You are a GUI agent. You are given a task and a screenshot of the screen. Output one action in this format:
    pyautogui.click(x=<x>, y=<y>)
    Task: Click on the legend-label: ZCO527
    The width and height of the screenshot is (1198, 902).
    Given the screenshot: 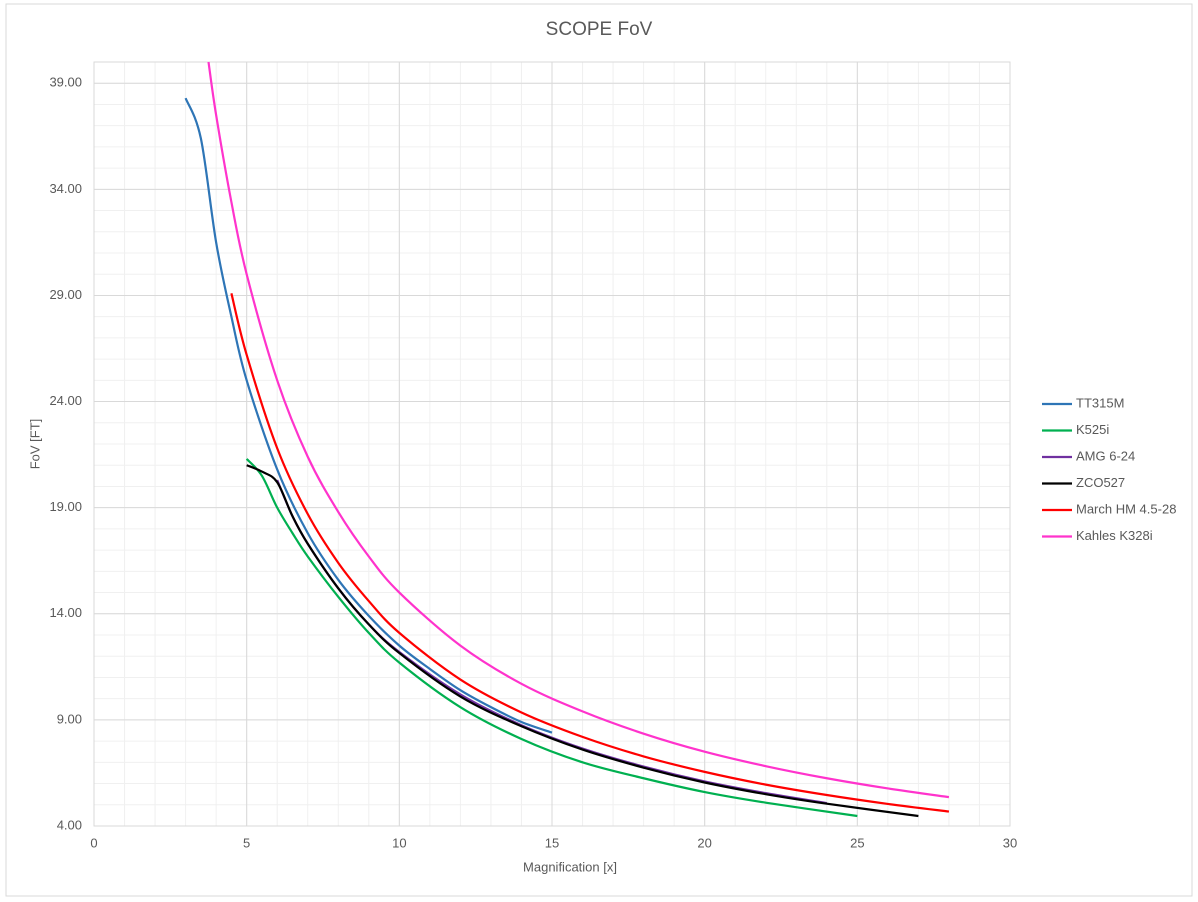 What is the action you would take?
    pyautogui.click(x=1100, y=482)
    